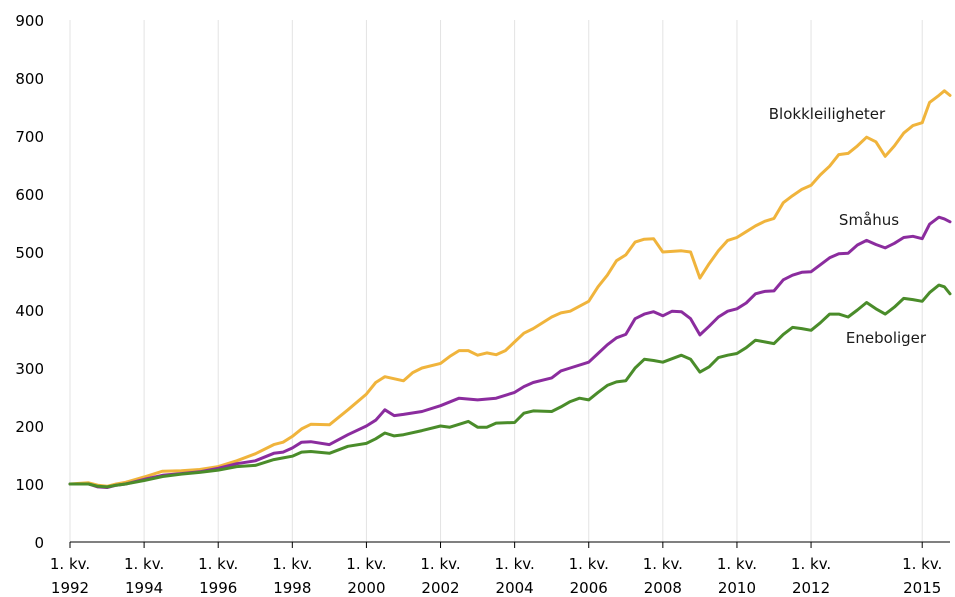 The width and height of the screenshot is (955, 597). Describe the element at coordinates (218, 588) in the screenshot. I see `x-tick-label-year: 1996` at that location.